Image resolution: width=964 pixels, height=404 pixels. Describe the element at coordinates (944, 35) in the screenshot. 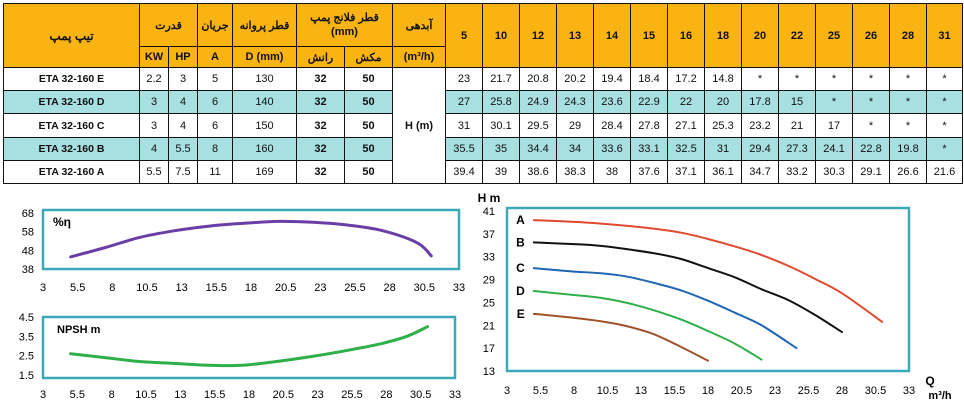

I see `header-flow-31: 31` at that location.